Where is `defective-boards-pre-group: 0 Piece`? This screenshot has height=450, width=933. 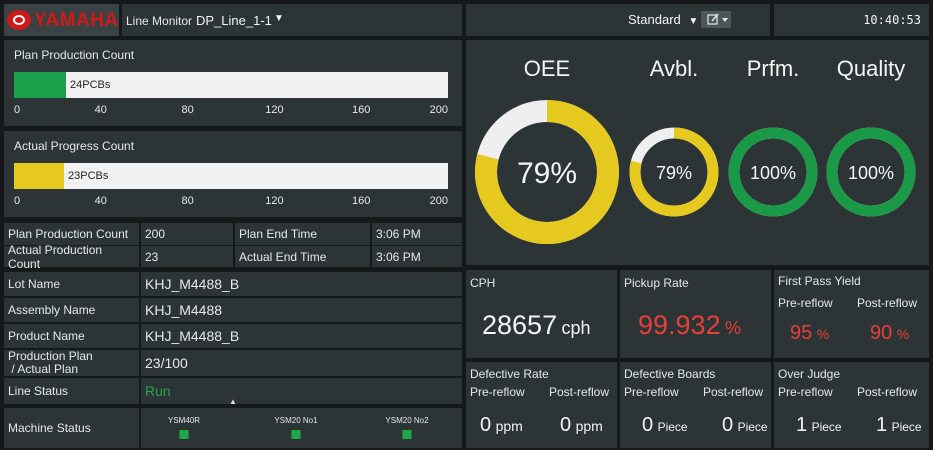 defective-boards-pre-group: 0 Piece is located at coordinates (665, 425).